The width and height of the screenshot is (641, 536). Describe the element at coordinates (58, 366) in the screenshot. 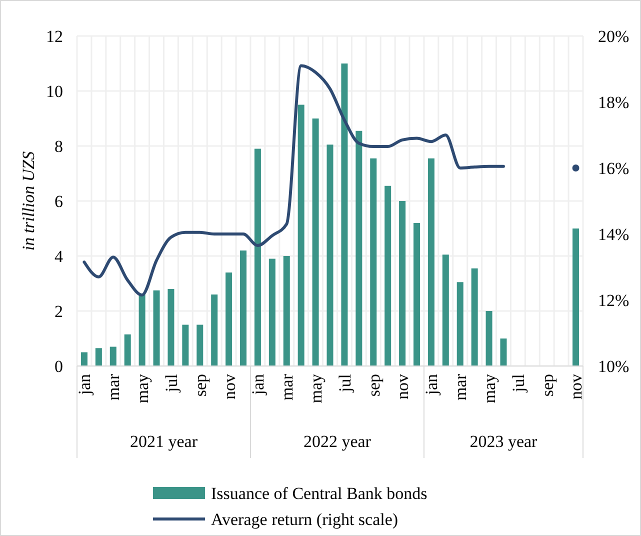

I see `y-tick-label: 0` at that location.